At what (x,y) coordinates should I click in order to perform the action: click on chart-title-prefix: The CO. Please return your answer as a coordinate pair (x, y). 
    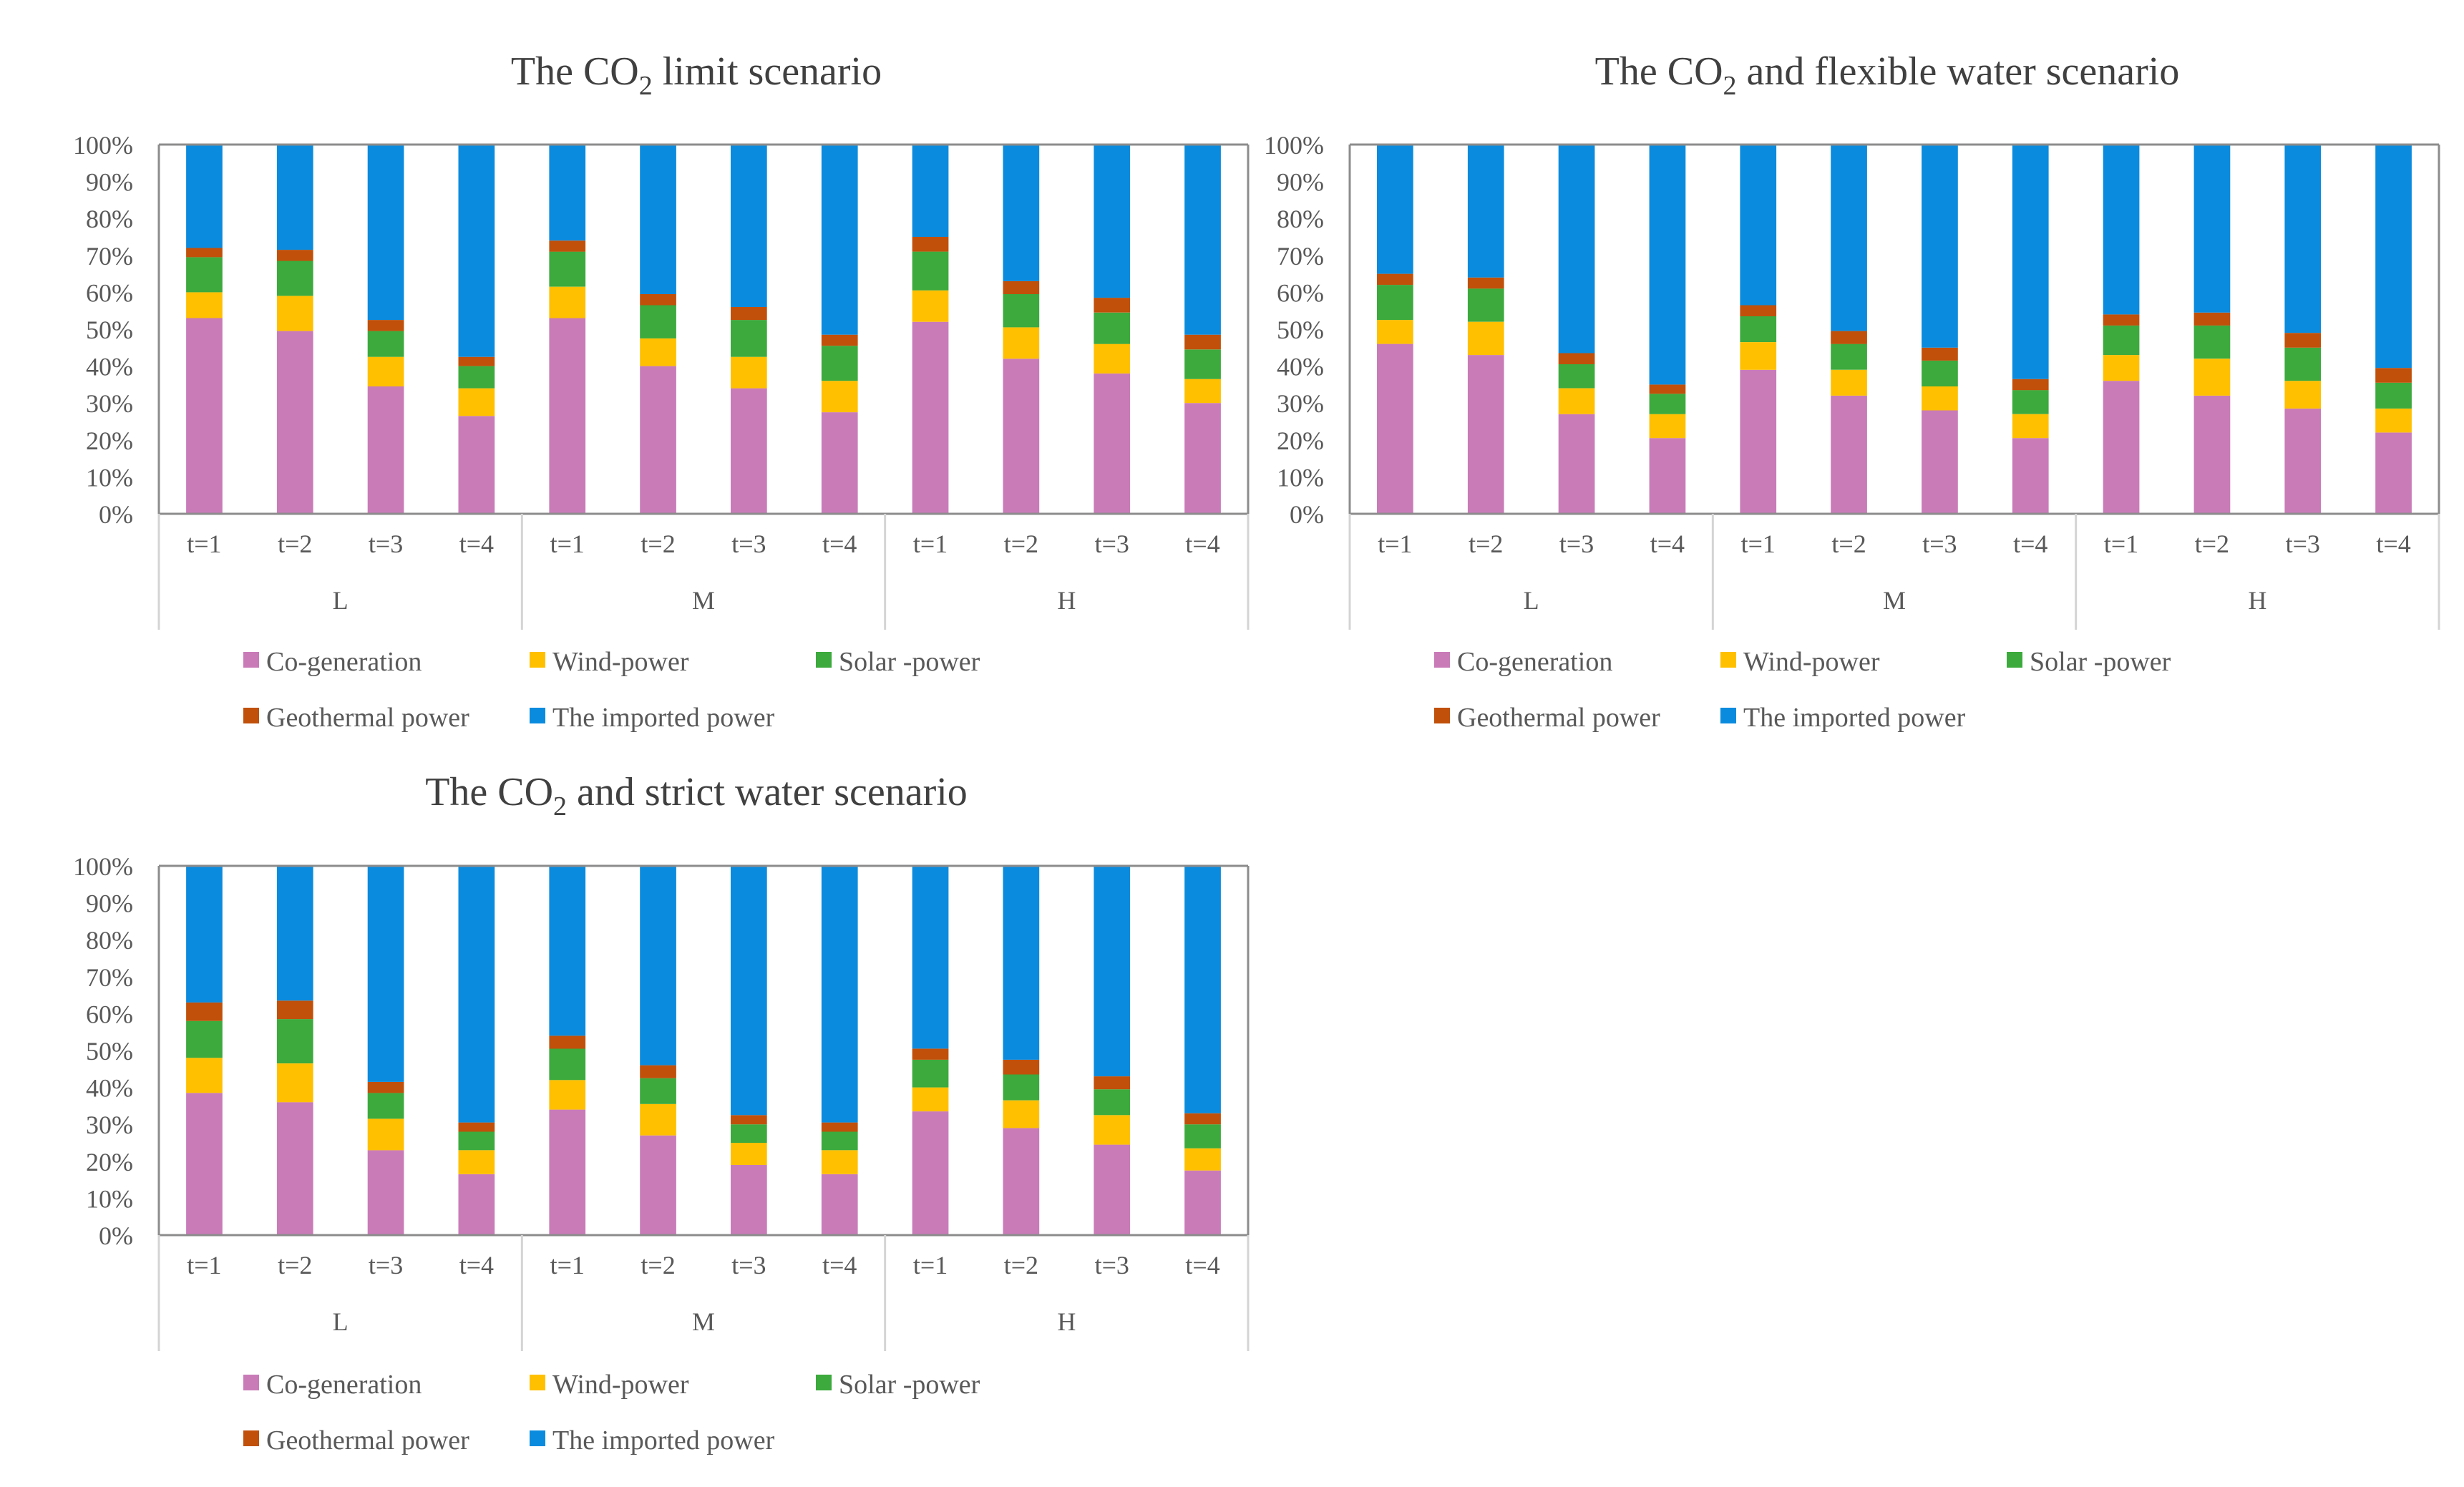
    Looking at the image, I should click on (575, 71).